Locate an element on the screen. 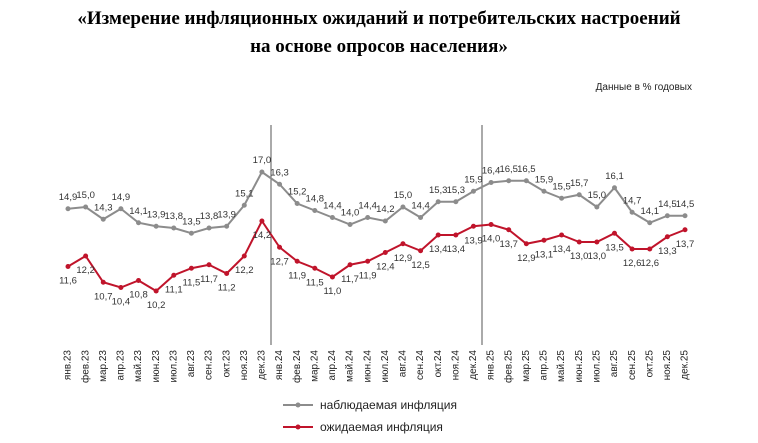 The width and height of the screenshot is (758, 443). data-label: 15,0 is located at coordinates (85, 195).